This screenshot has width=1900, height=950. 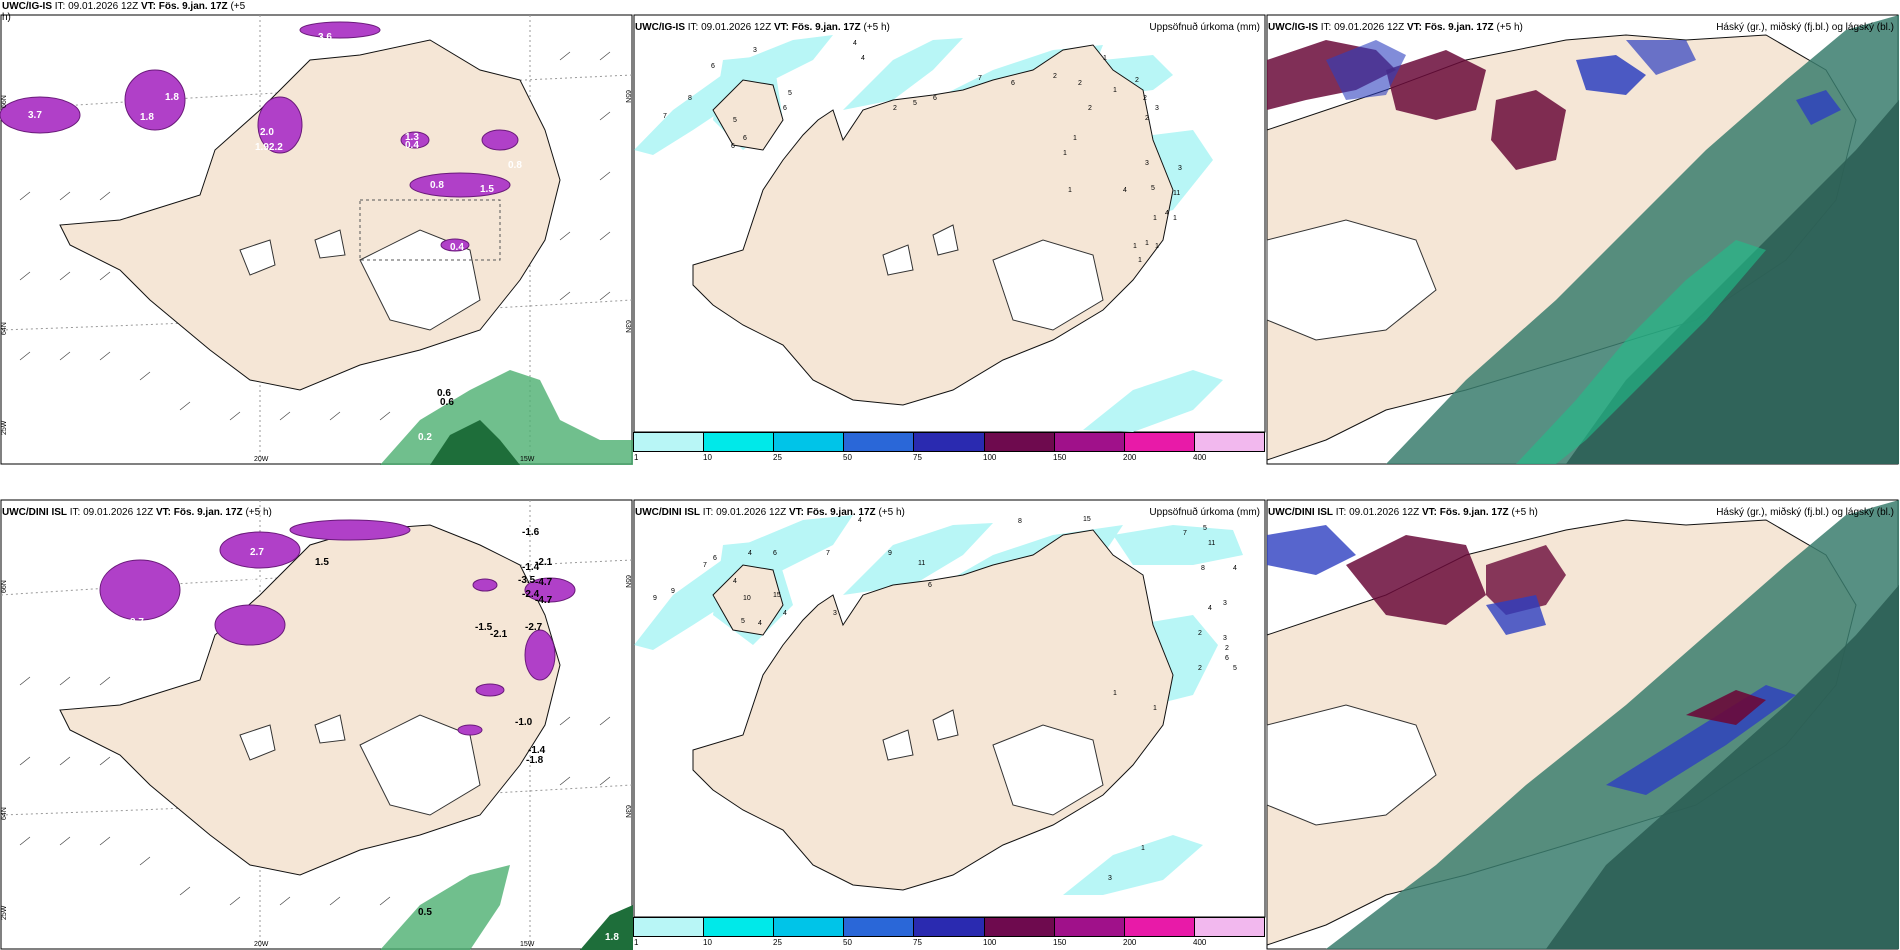 I want to click on contour-label: -2.7, so click(x=534, y=627).